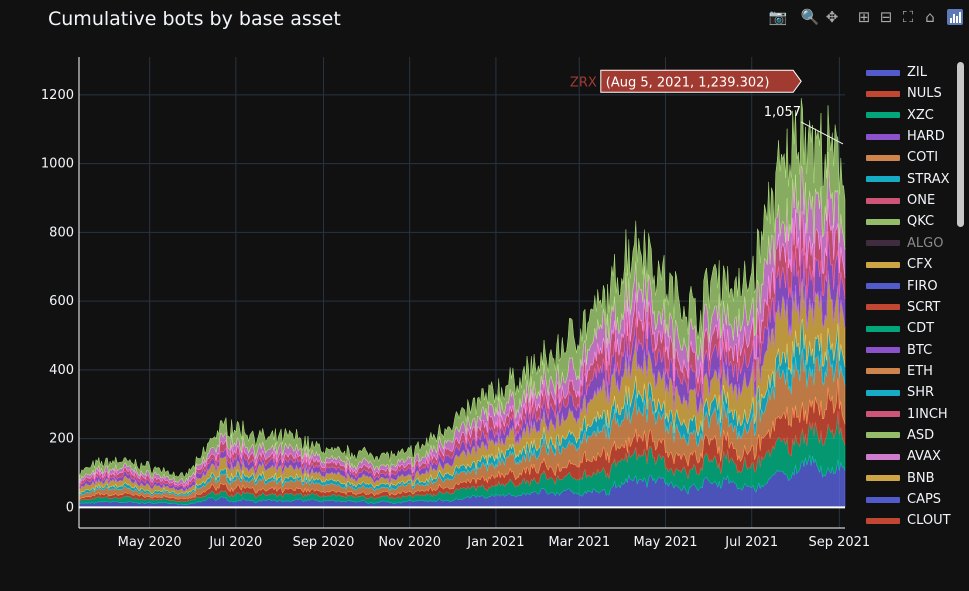  I want to click on home-icon: ⌂, so click(930, 17).